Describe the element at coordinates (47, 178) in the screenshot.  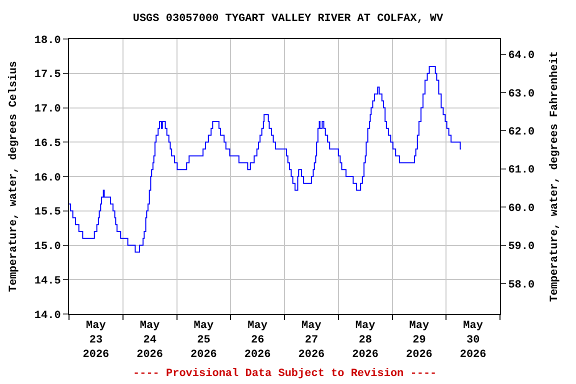
I see `y-tick-label: 16.0` at that location.